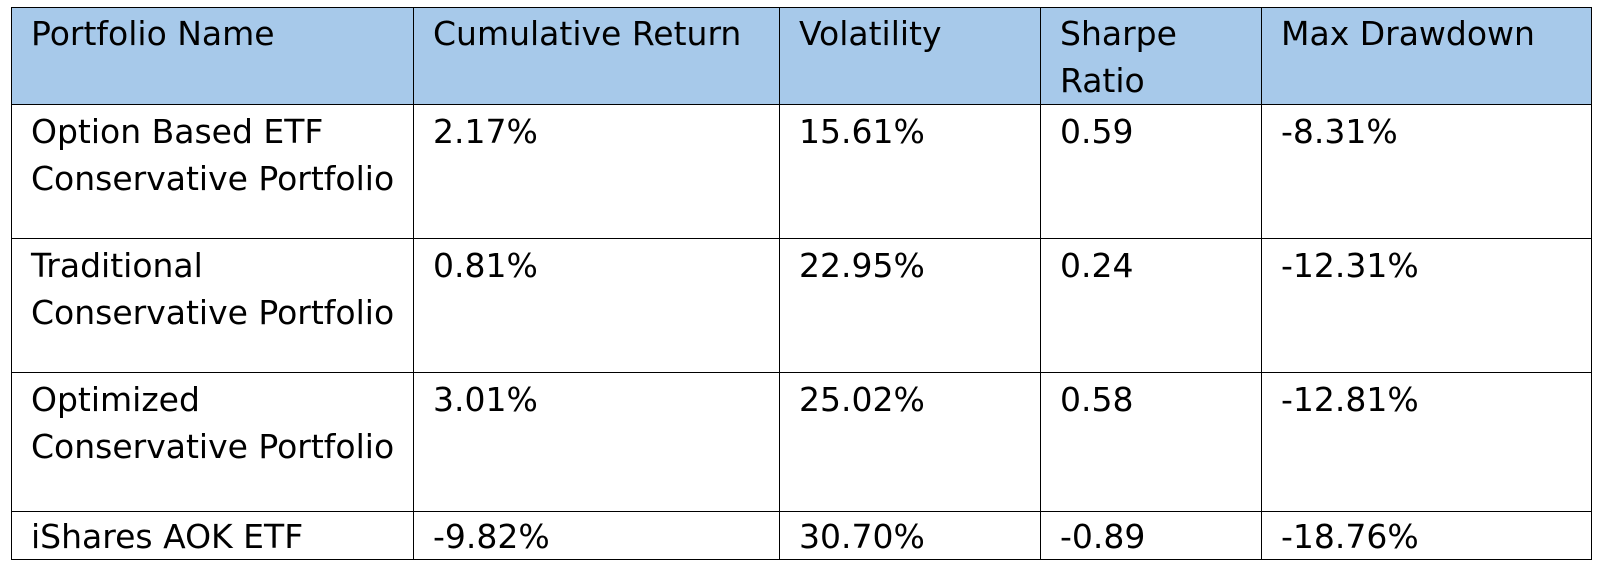 The image size is (1600, 576). I want to click on cell-cumulative-return: 2.17%, so click(596, 171).